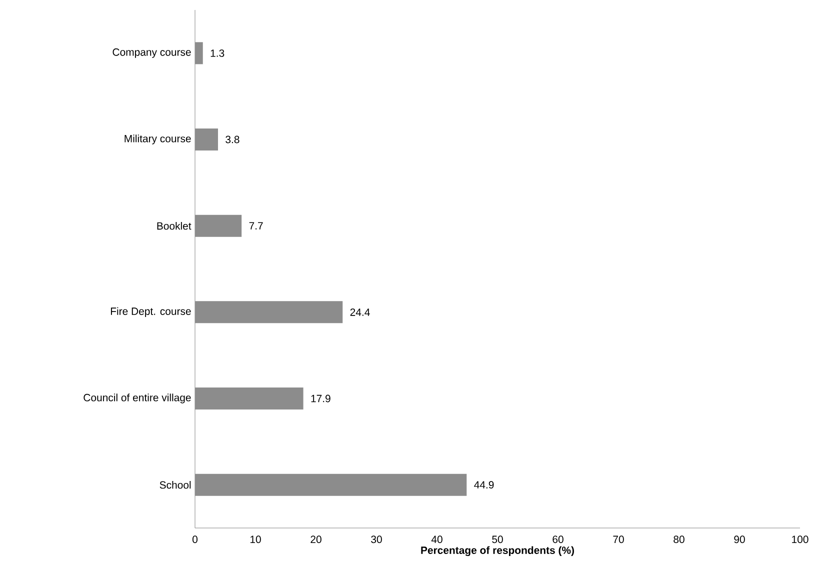 The image size is (833, 583). Describe the element at coordinates (739, 540) in the screenshot. I see `x-tick-label: 90` at that location.